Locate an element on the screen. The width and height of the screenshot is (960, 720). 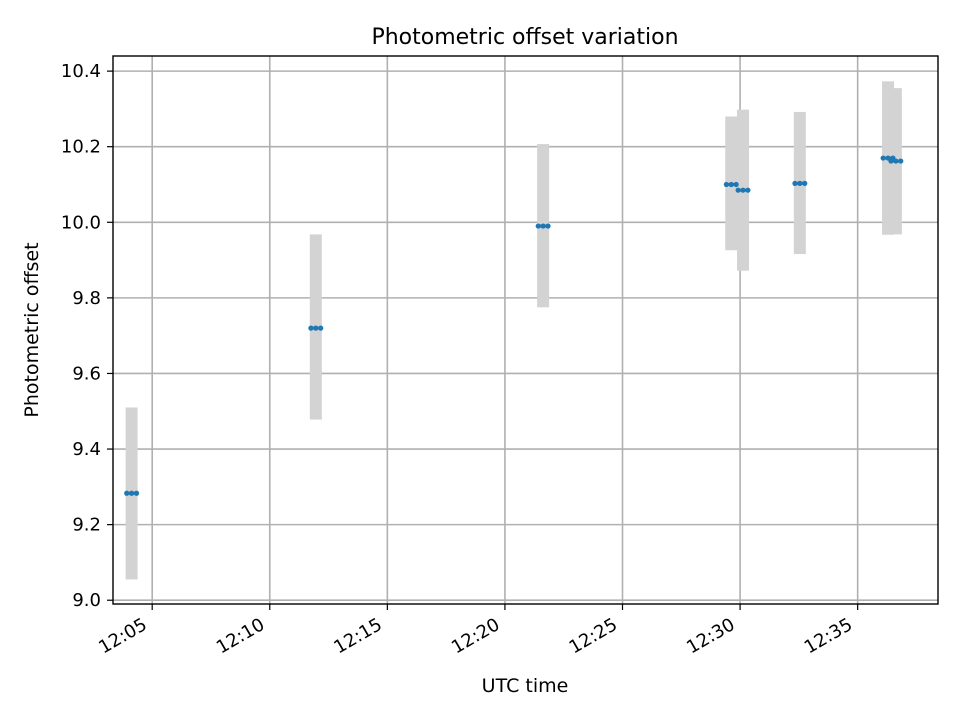
y-tick-label: 10.2 is located at coordinates (81, 147).